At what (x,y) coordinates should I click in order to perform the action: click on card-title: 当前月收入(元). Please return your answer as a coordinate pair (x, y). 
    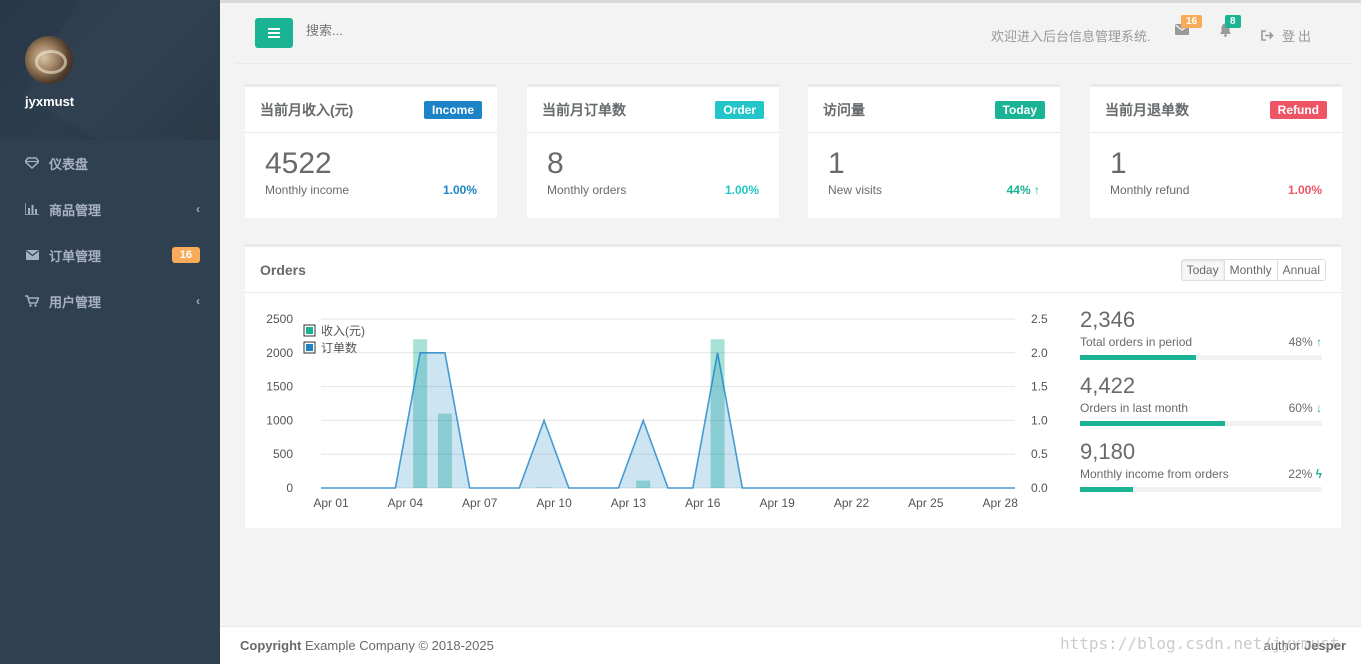
    Looking at the image, I should click on (307, 109).